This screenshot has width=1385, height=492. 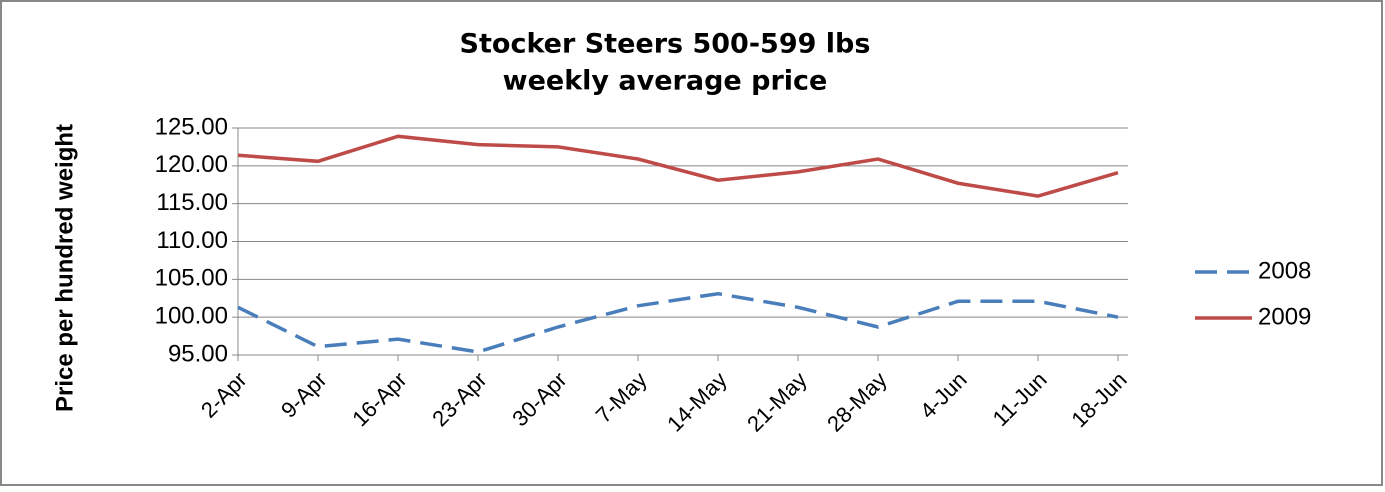 I want to click on y-tick-label: 105.00, so click(x=191, y=278).